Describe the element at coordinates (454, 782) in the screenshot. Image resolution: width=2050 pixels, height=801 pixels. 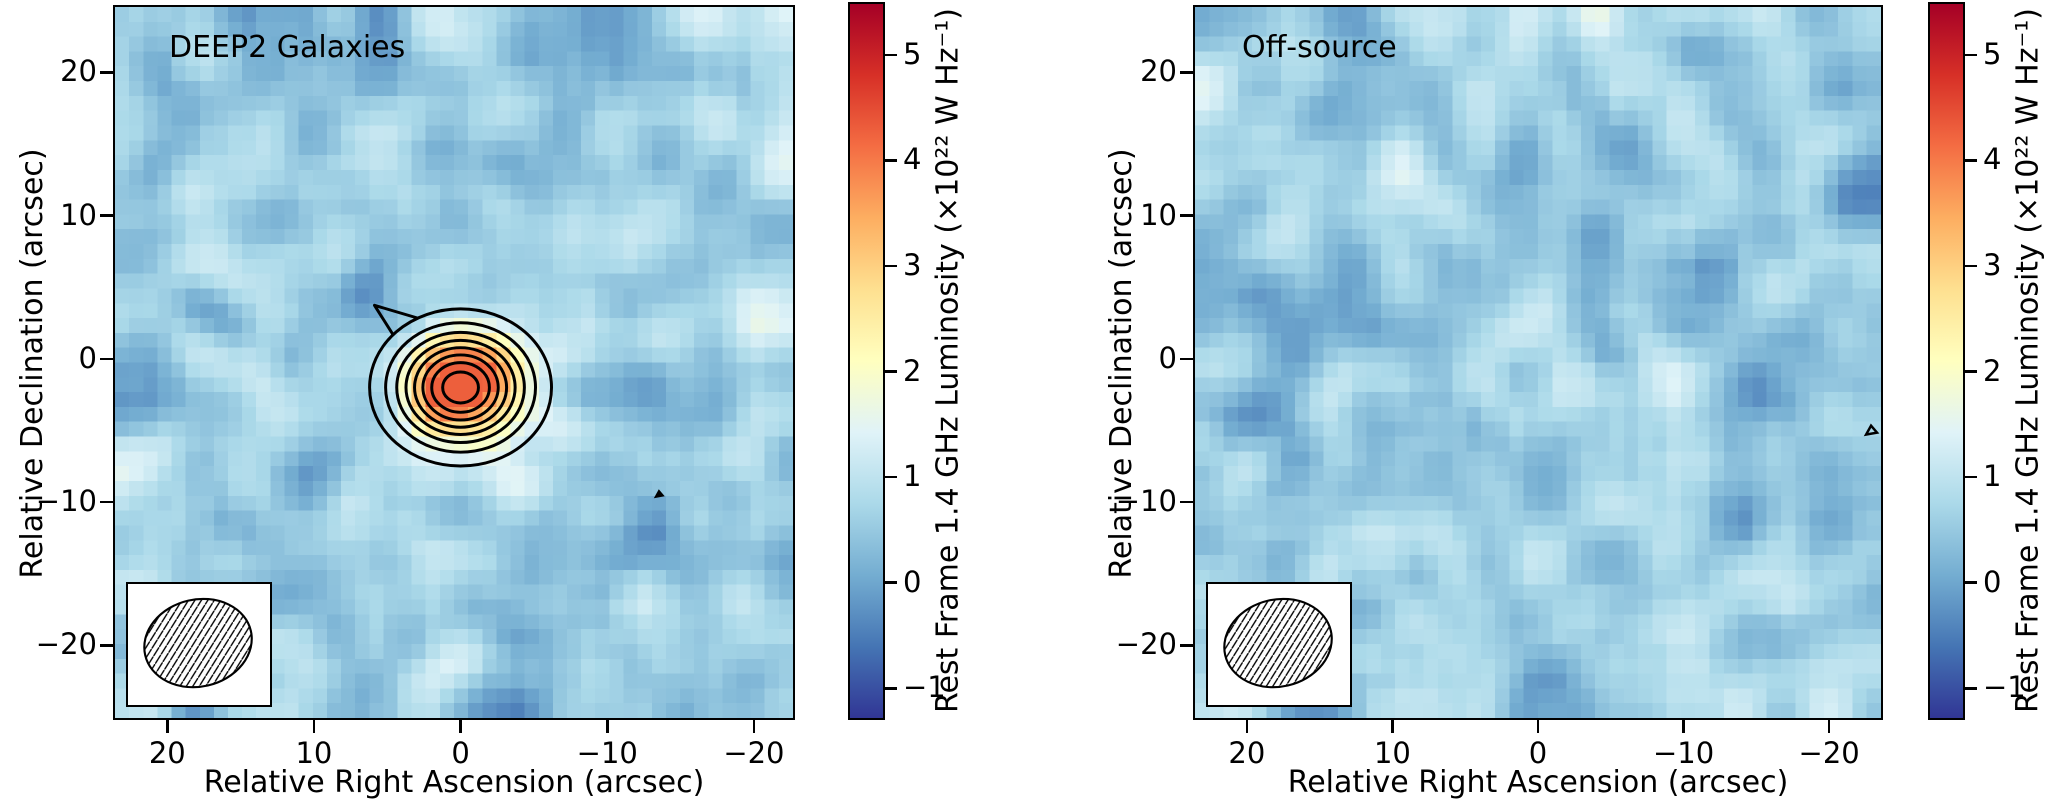
I see `x-axis-label-left: Relative Right Ascension (arcsec)` at that location.